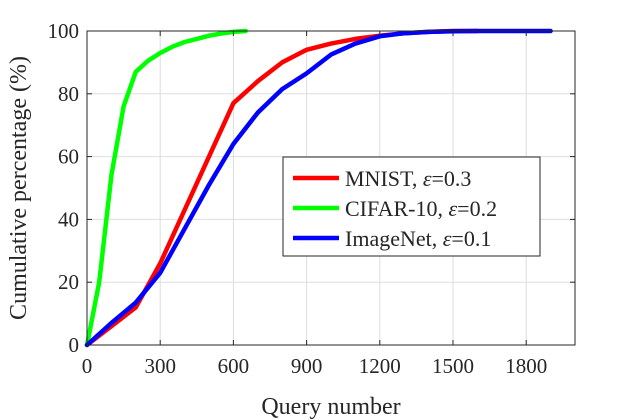 The width and height of the screenshot is (637, 420). Describe the element at coordinates (452, 178) in the screenshot. I see `legend-label-value: =0.3` at that location.